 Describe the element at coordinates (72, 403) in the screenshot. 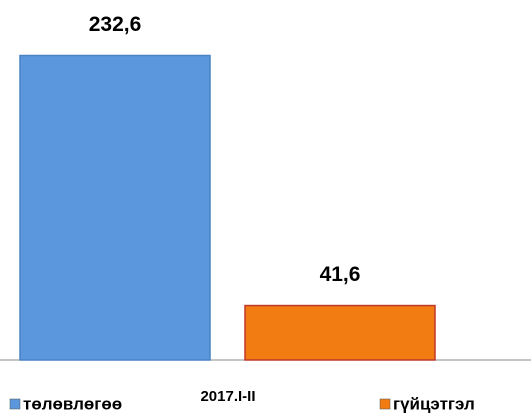

I see `legend-label: төлөвлөгөө` at that location.